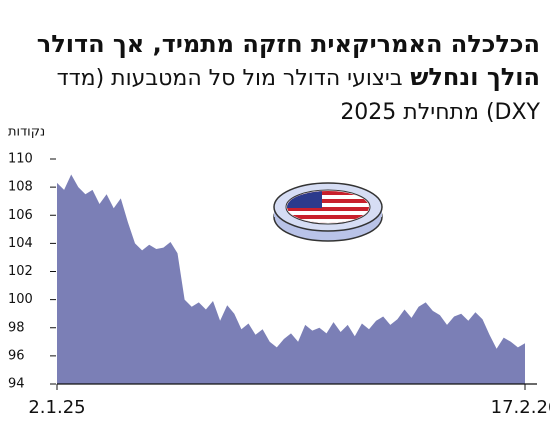  Describe the element at coordinates (26, 132) in the screenshot. I see `y-axis-label: נקודות` at that location.